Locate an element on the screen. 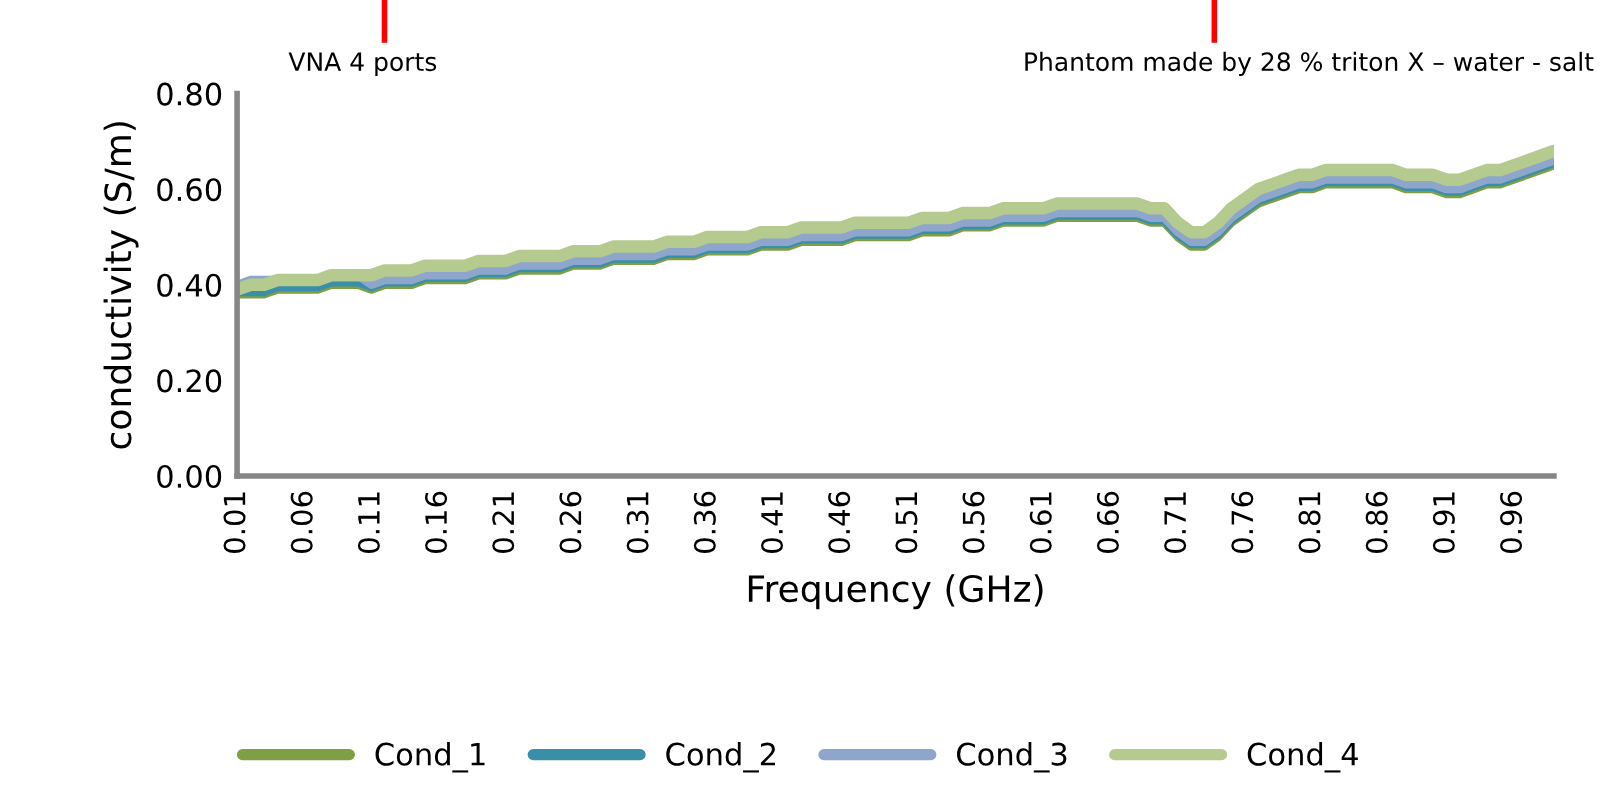 The image size is (1602, 800). x-tick-label: 0.71 is located at coordinates (1175, 522).